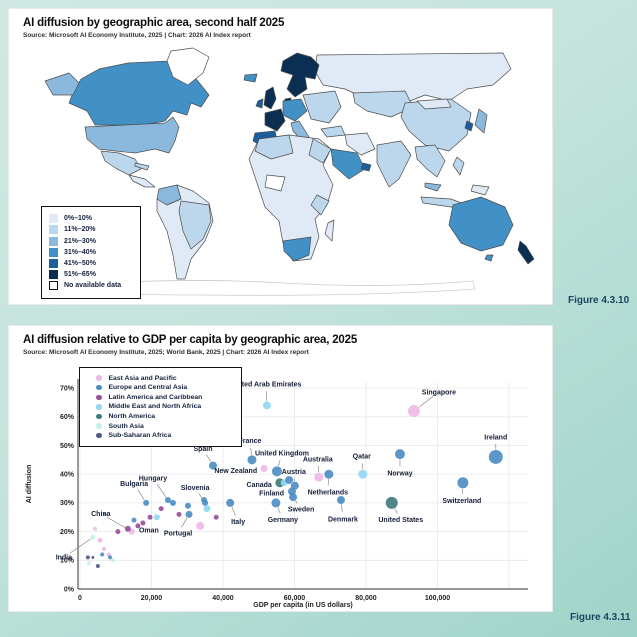 Image resolution: width=637 pixels, height=637 pixels. Describe the element at coordinates (481, 121) in the screenshot. I see `country-japan` at that location.